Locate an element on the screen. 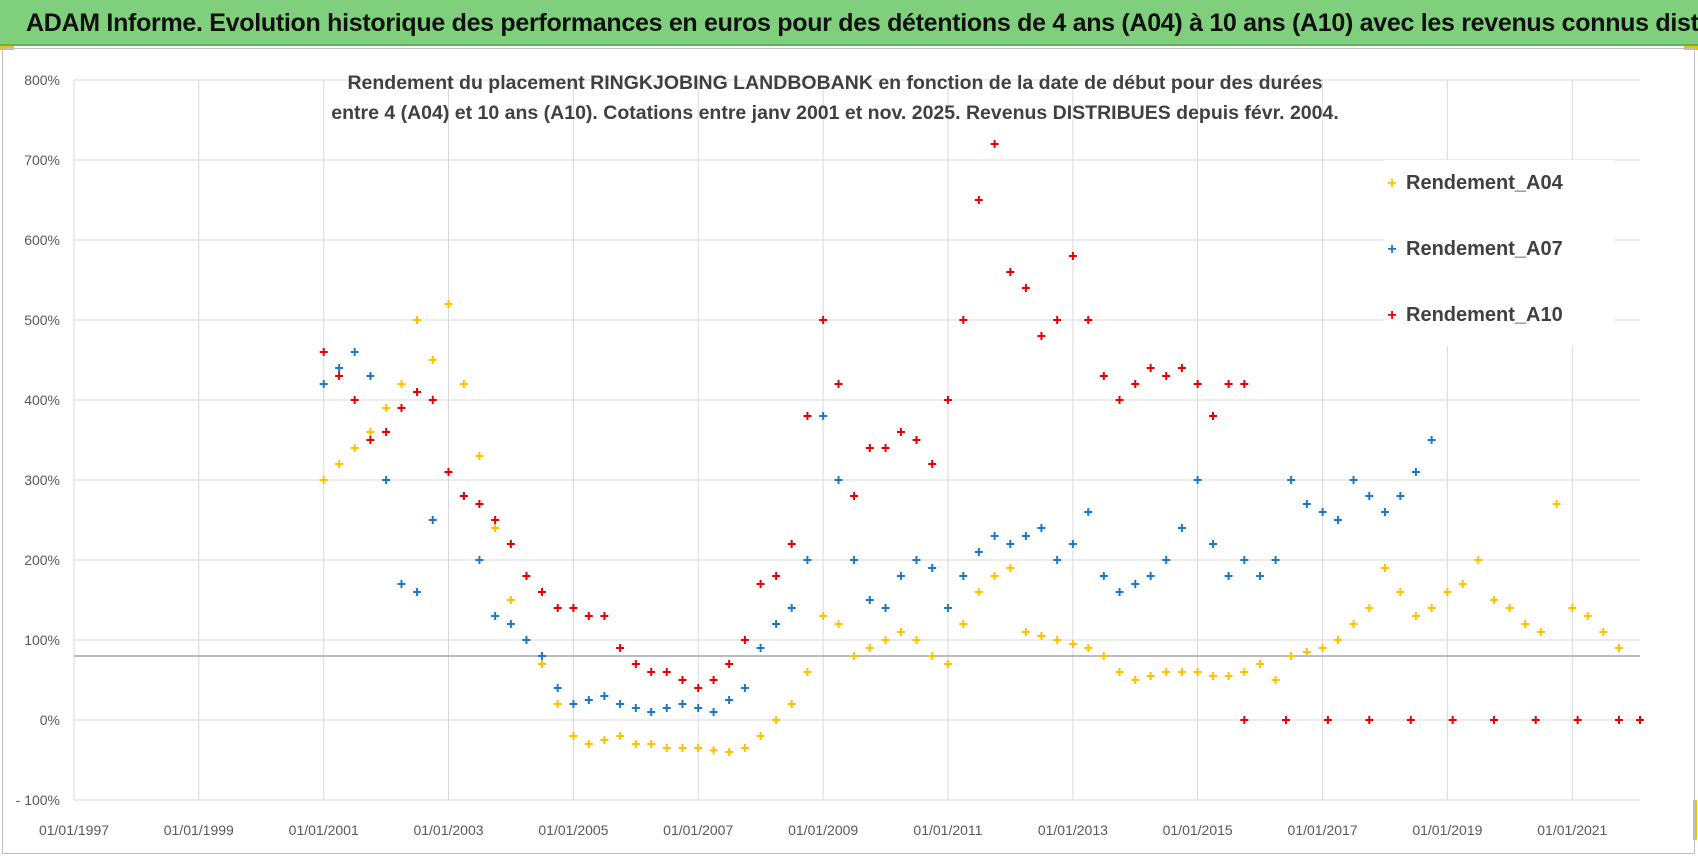  y-tick-label: 0% is located at coordinates (50, 720).